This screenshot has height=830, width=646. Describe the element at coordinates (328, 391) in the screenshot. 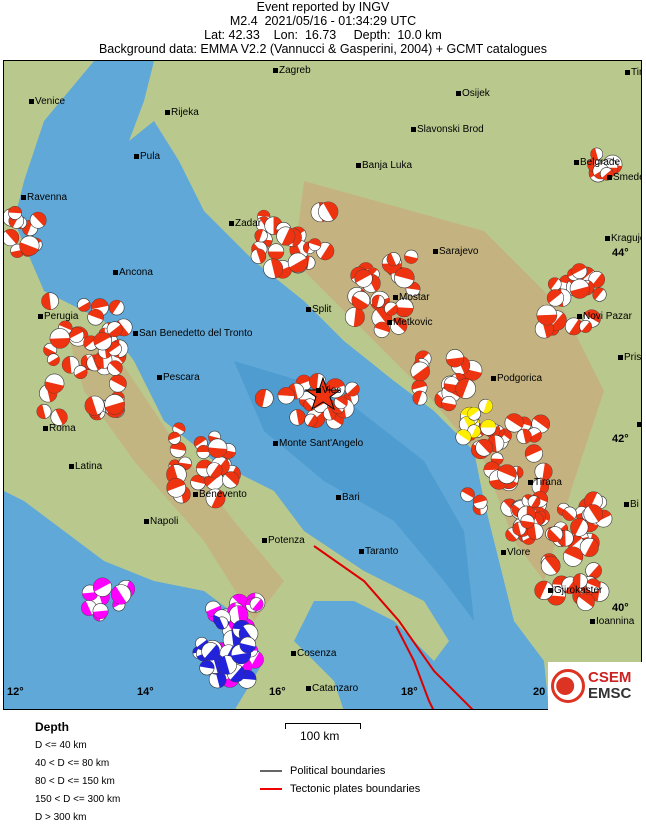

I see `city-label: Vies` at that location.